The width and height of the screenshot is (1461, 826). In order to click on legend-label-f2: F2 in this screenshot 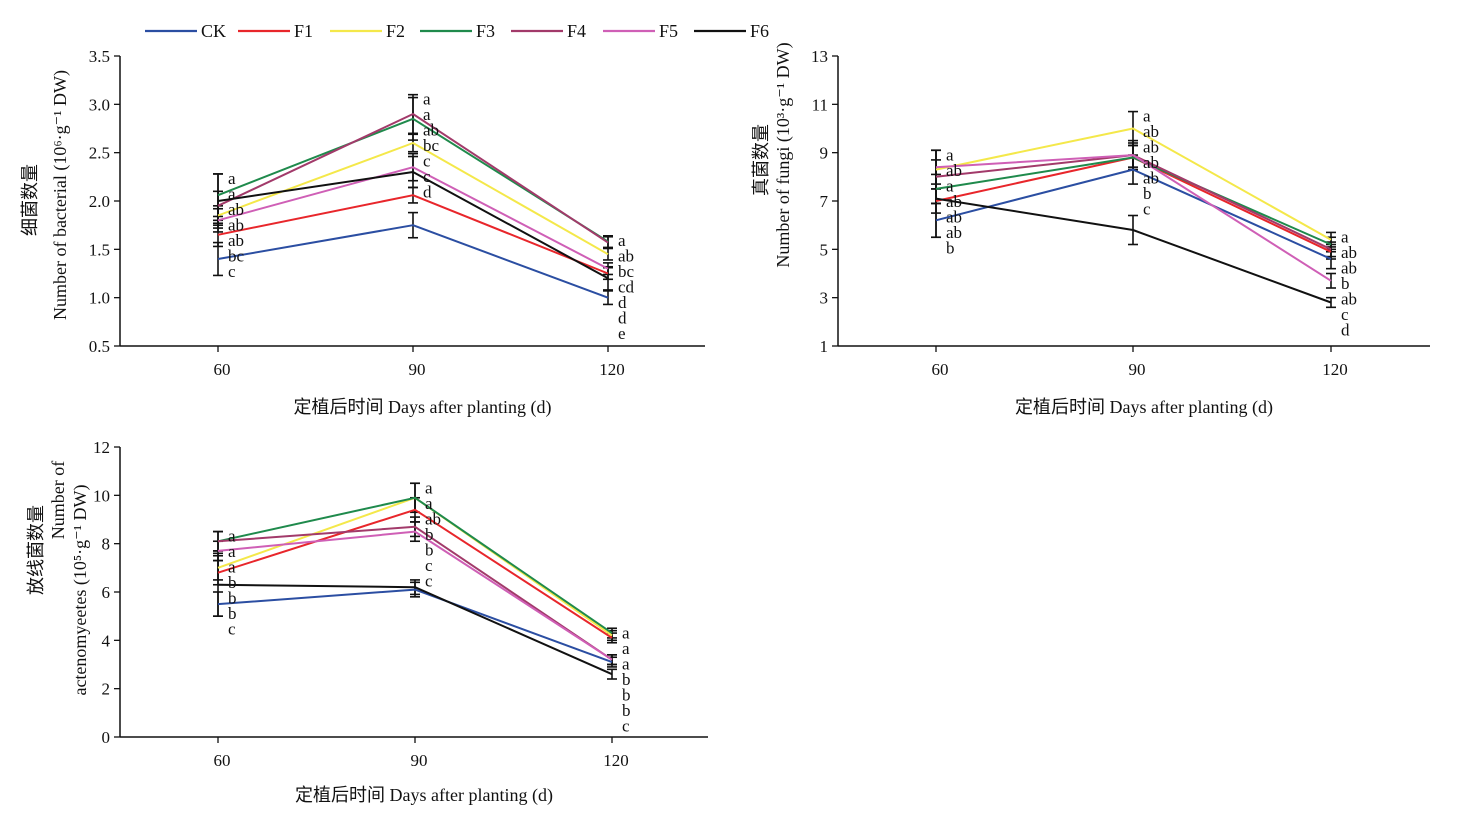, I will do `click(395, 31)`.